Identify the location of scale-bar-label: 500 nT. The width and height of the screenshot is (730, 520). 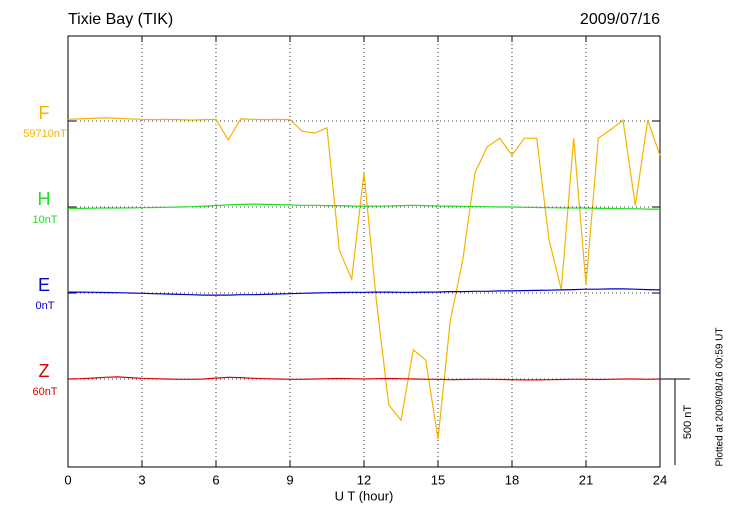
(688, 422).